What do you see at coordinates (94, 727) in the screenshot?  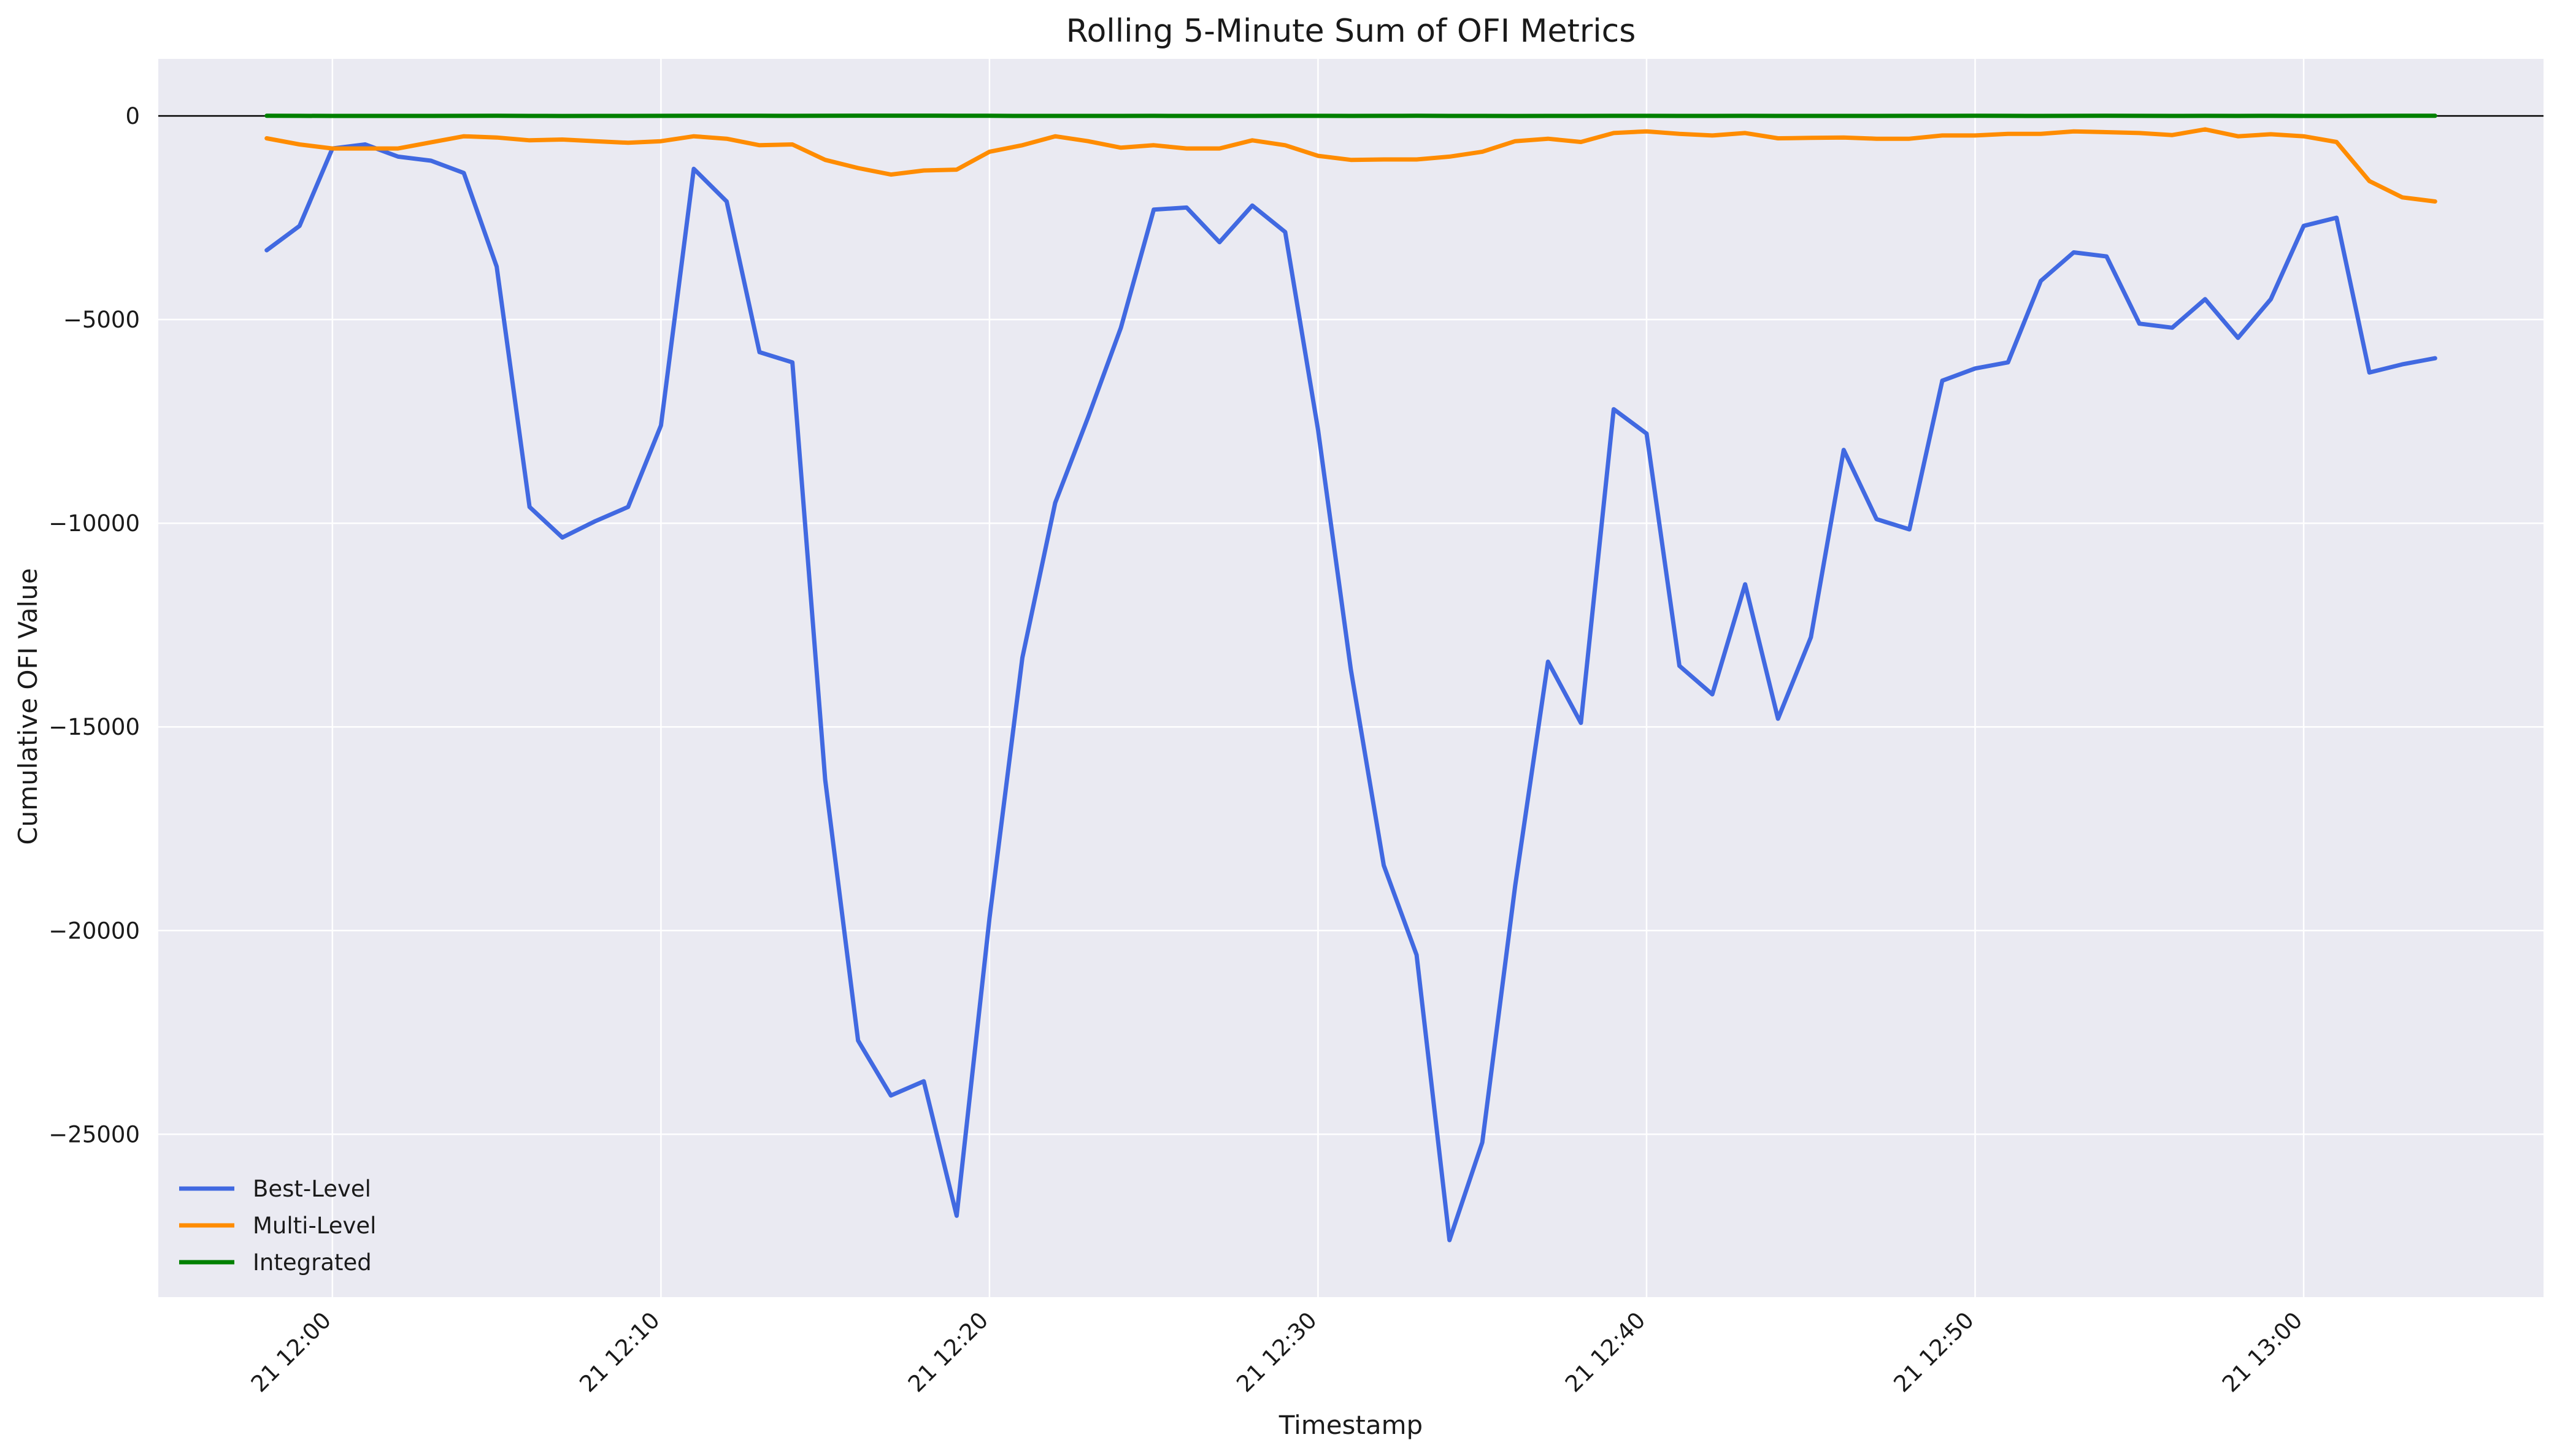 I see `y-tick-label: −15000` at bounding box center [94, 727].